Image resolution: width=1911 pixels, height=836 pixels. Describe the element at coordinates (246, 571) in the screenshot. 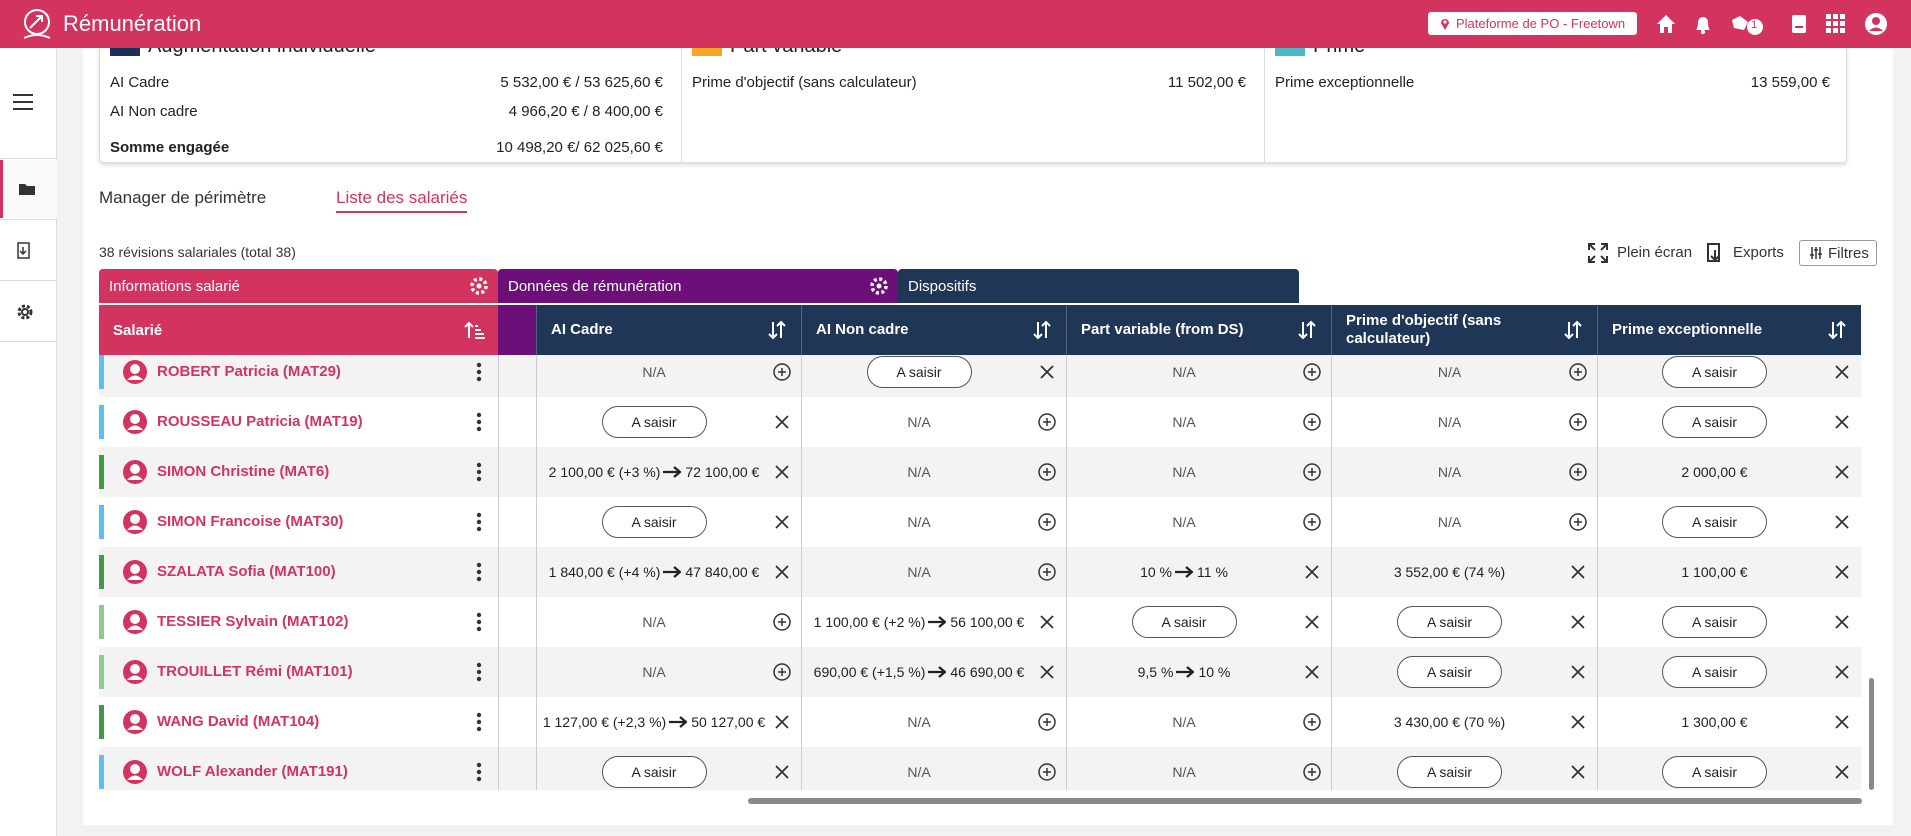

I see `employee-name: SZALATA Sofia (MAT100)` at that location.